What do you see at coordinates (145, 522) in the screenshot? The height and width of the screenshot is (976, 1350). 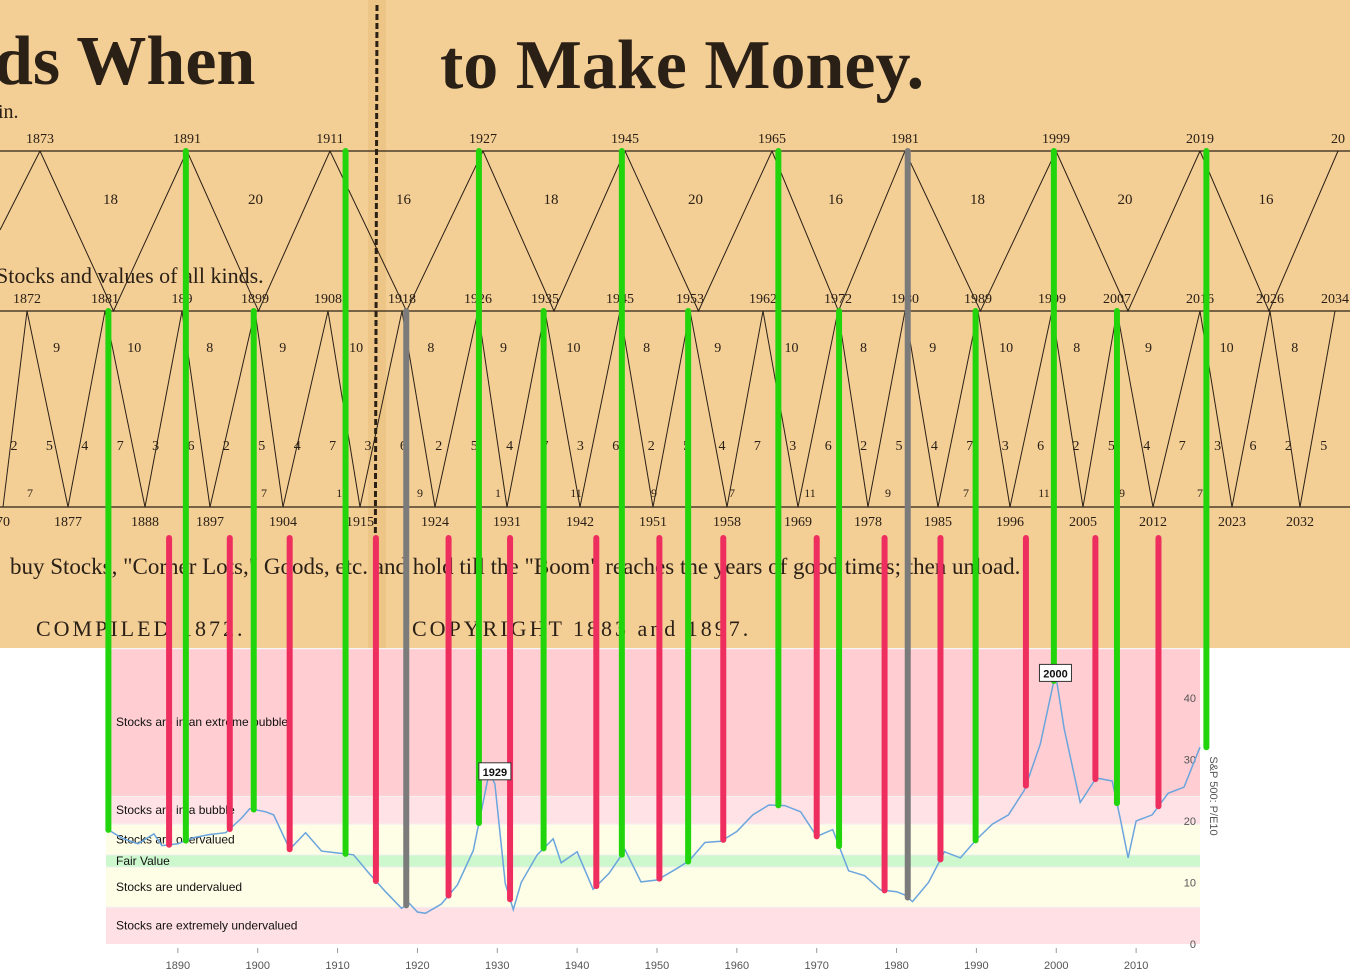 I see `poster-trough-year: 1888` at bounding box center [145, 522].